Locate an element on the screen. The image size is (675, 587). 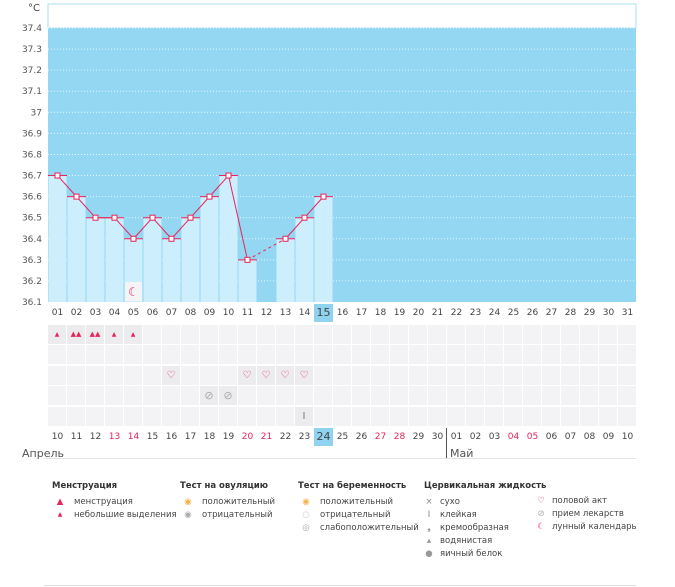
day-label: 15 is located at coordinates (323, 313).